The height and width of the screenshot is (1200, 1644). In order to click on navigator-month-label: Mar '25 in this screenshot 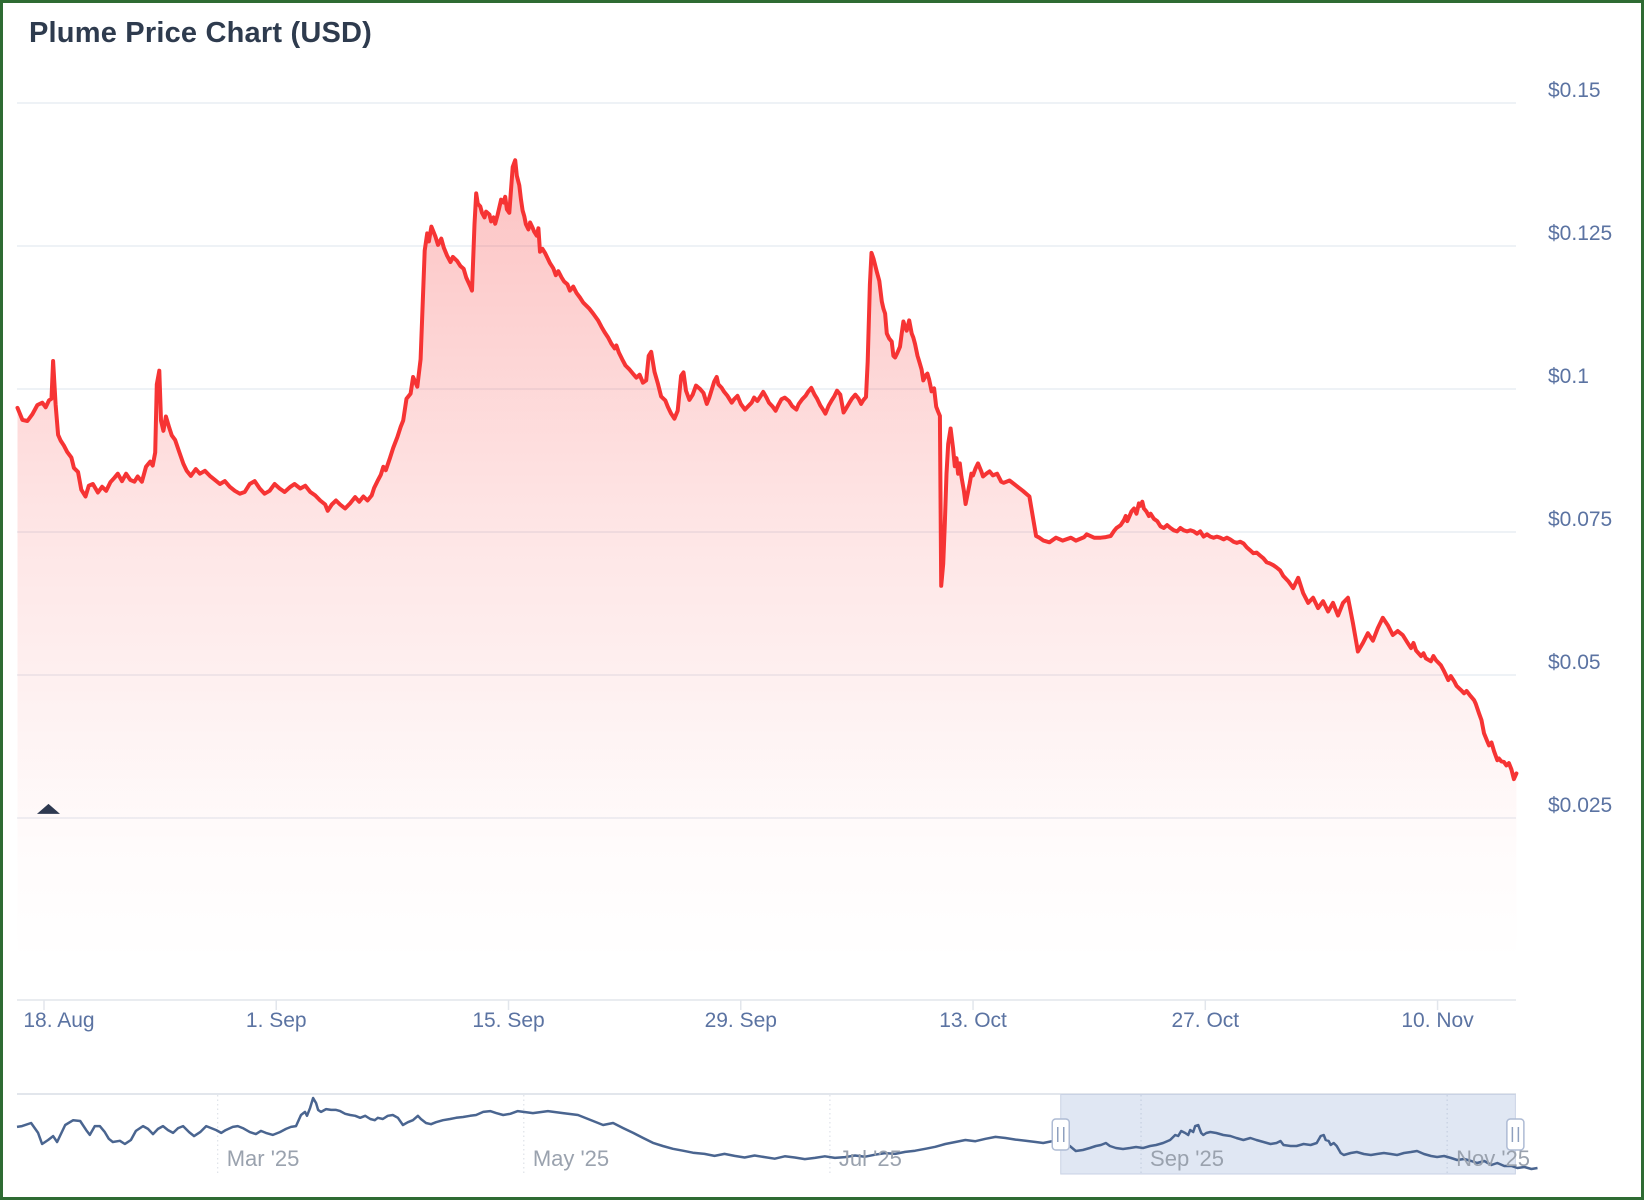, I will do `click(263, 1158)`.